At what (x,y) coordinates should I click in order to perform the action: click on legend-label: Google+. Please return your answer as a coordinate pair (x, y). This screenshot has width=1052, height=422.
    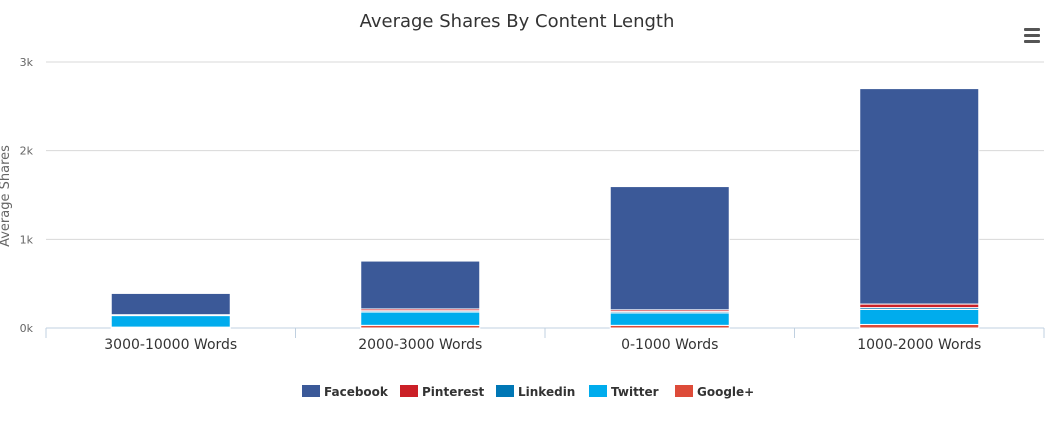
    Looking at the image, I should click on (725, 392).